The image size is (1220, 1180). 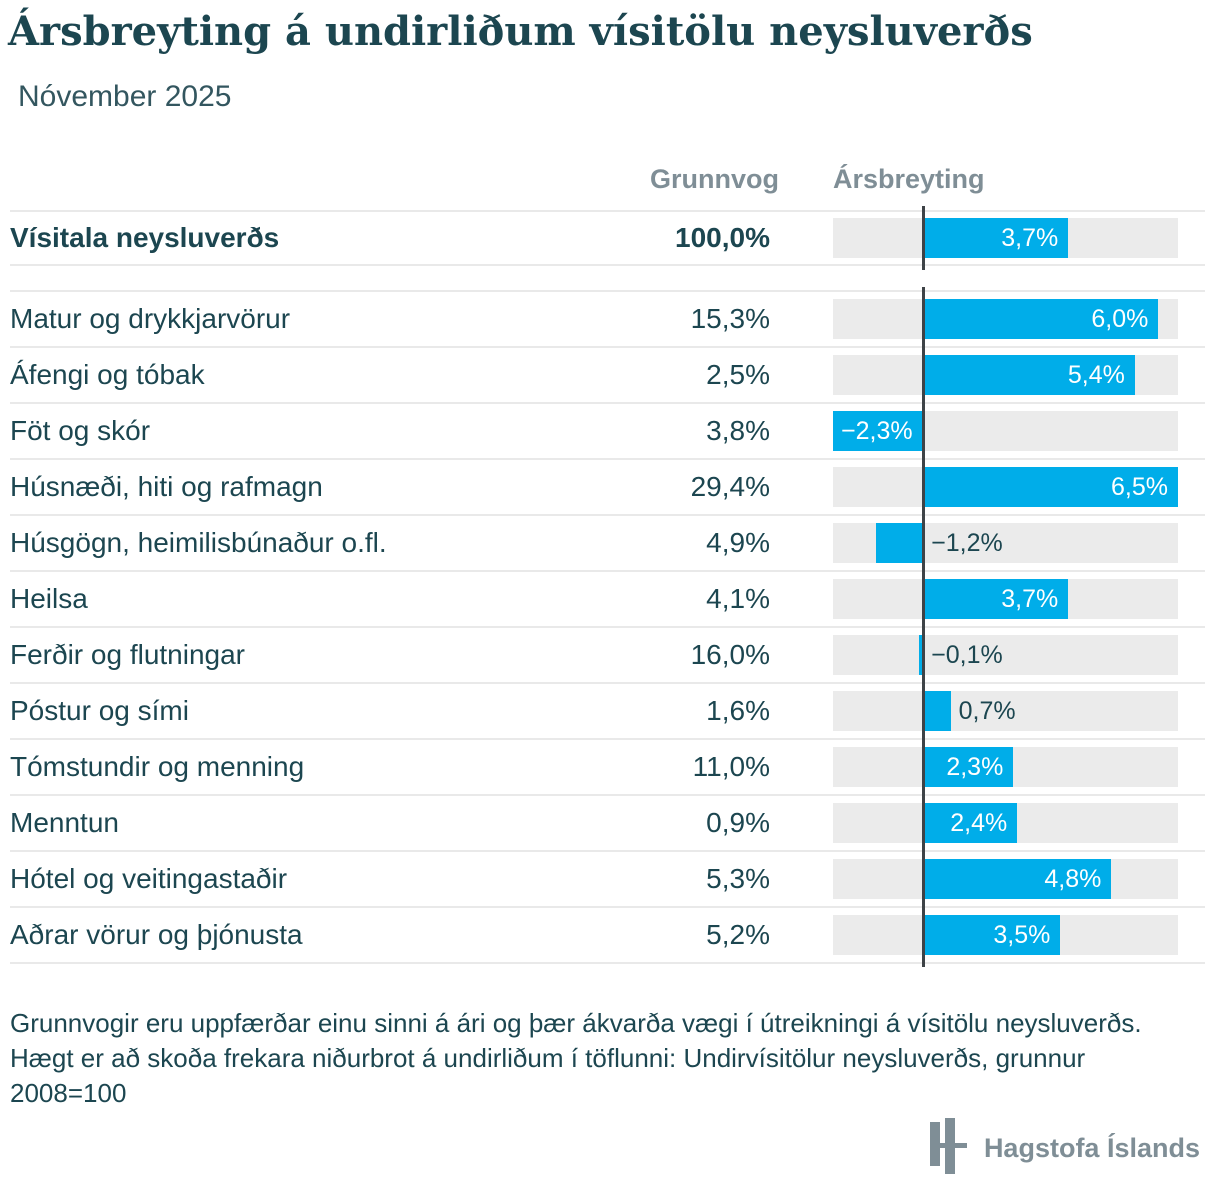 I want to click on bar-track: 5,4%, so click(x=1005, y=375).